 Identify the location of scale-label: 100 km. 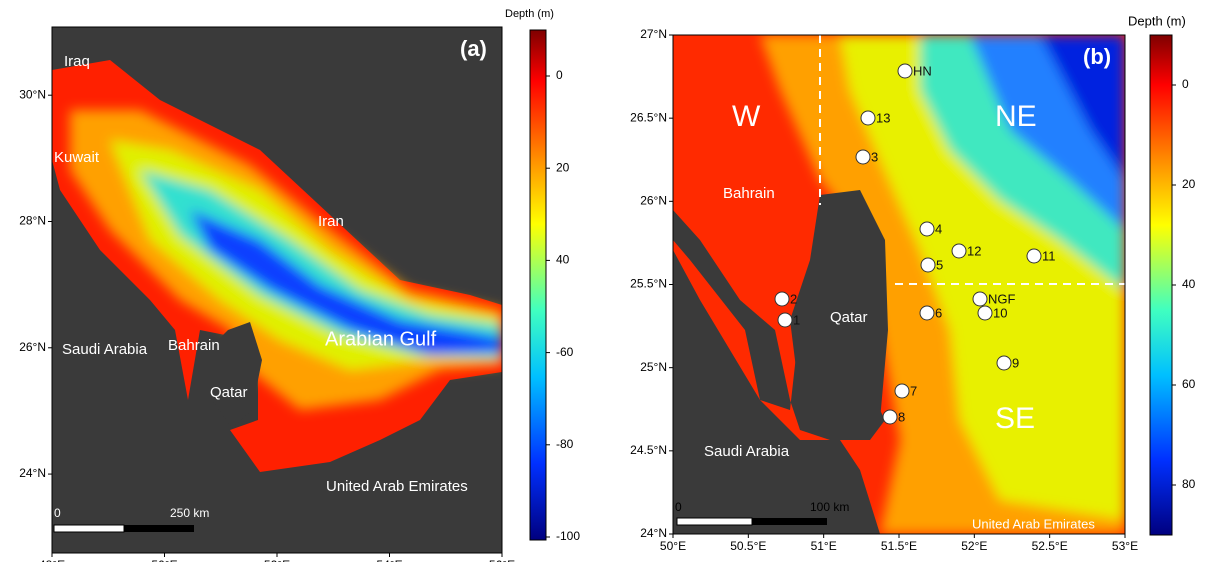
(829, 507).